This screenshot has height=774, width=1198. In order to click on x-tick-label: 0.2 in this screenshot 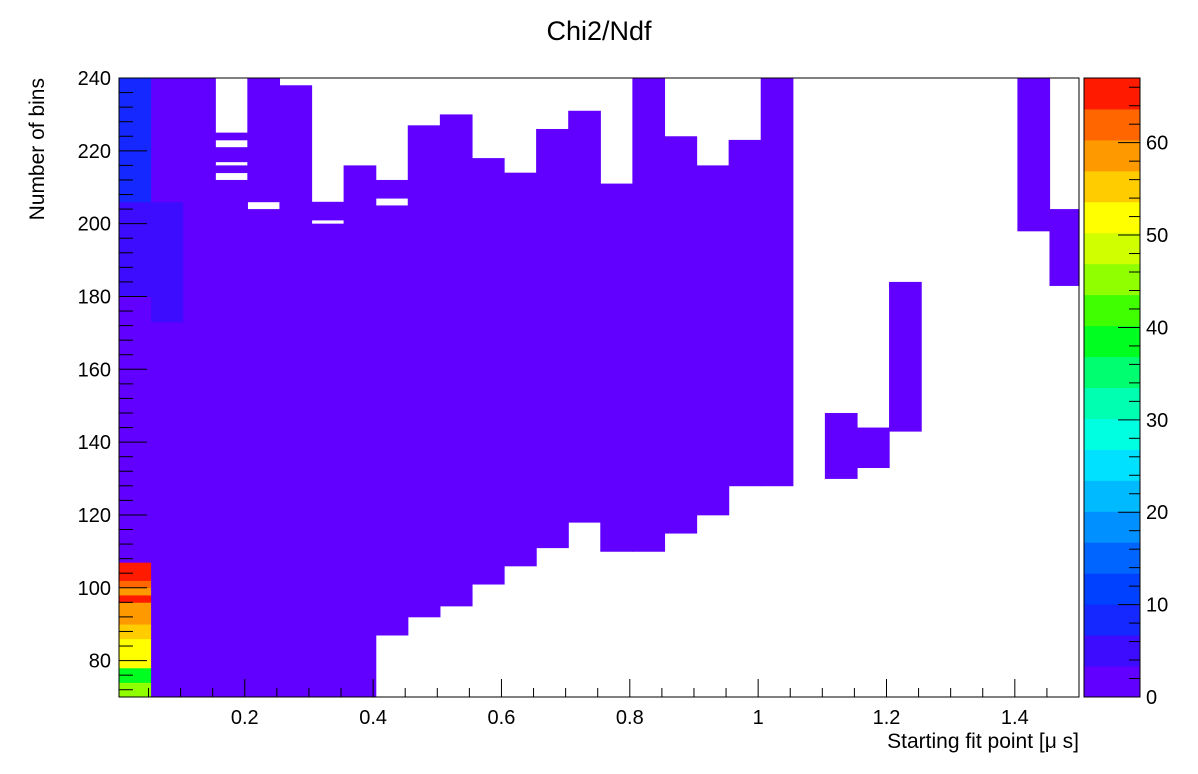, I will do `click(245, 718)`.